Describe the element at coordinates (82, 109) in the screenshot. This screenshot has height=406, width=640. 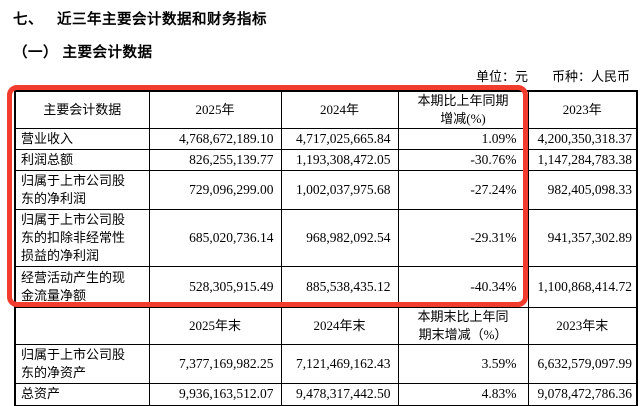
I see `header-main-accounting-data: 主要会计数据` at that location.